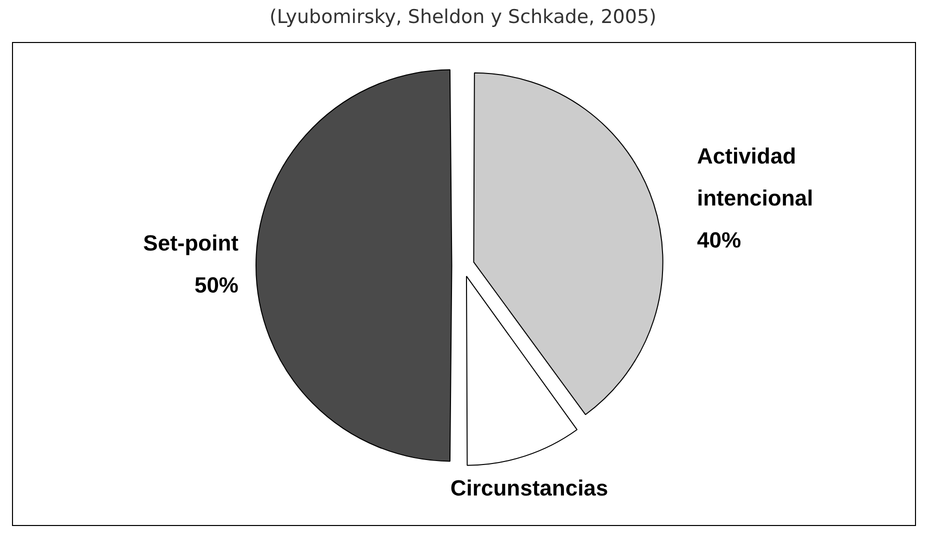  What do you see at coordinates (755, 176) in the screenshot?
I see `slice-label: Actividad intencional` at bounding box center [755, 176].